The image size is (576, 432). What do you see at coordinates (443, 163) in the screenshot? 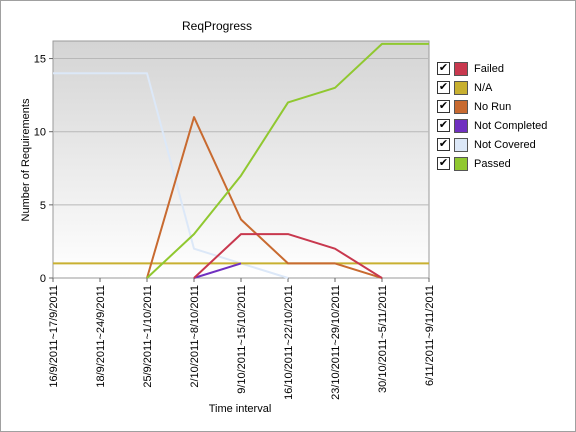
I see `legend-checkbox-passed: ✔` at bounding box center [443, 163].